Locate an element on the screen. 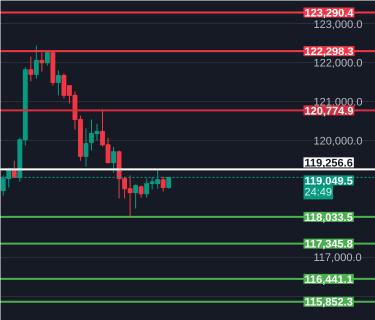 This screenshot has width=375, height=320. y-tick-label: 123,000.0 is located at coordinates (338, 24).